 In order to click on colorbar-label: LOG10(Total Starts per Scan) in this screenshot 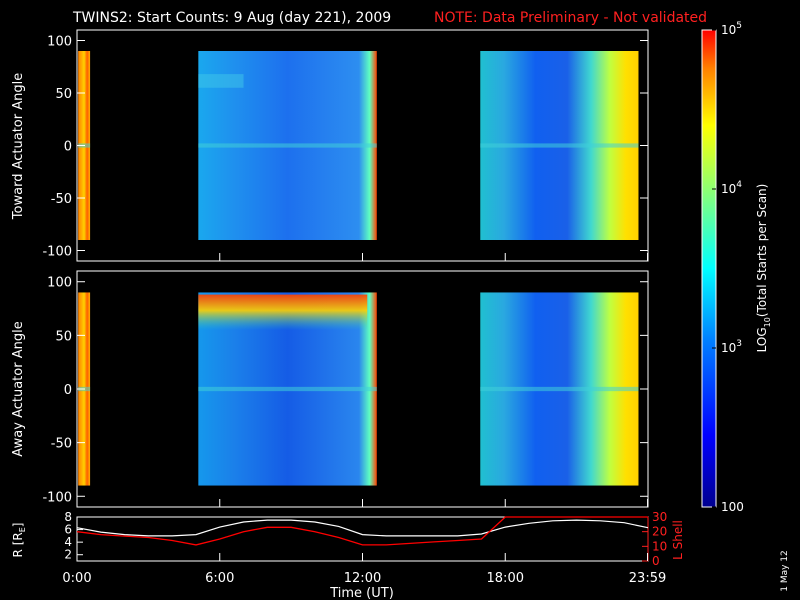, I will do `click(763, 268)`.